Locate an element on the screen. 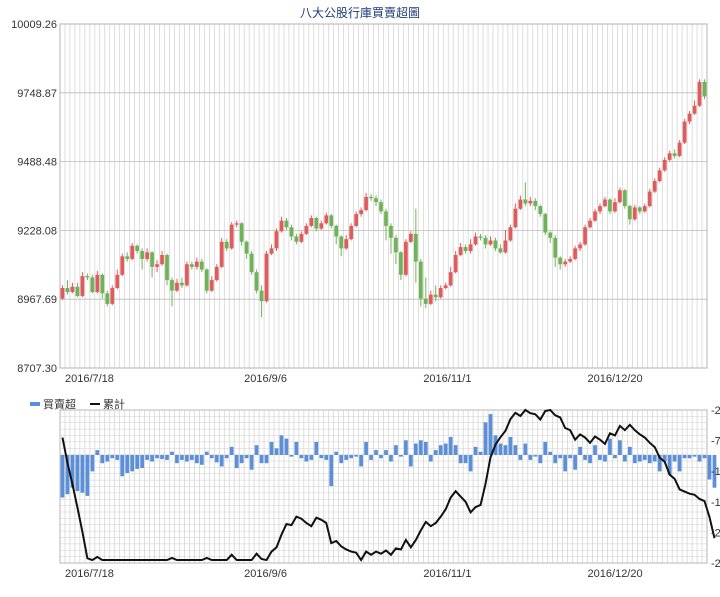 This screenshot has width=720, height=597. price-y-tick-label: 8967.69 is located at coordinates (37, 300).